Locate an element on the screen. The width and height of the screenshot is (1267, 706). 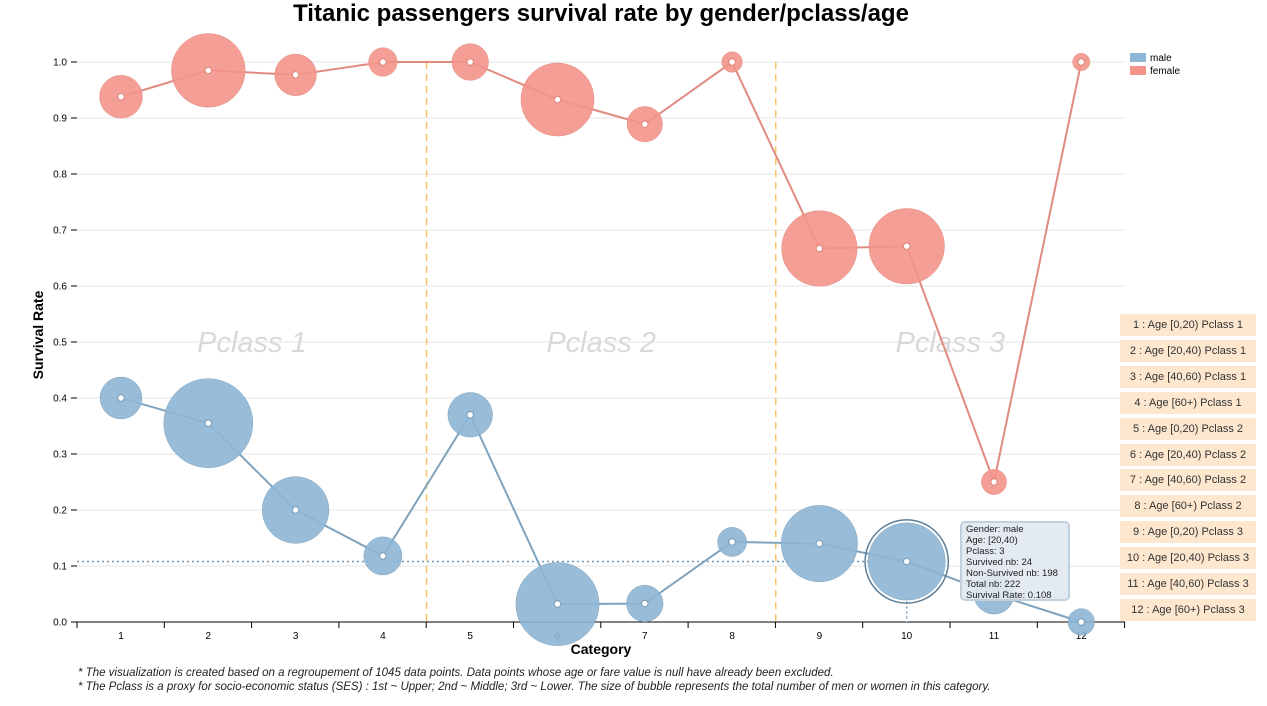
legend-label-female: female is located at coordinates (1165, 71).